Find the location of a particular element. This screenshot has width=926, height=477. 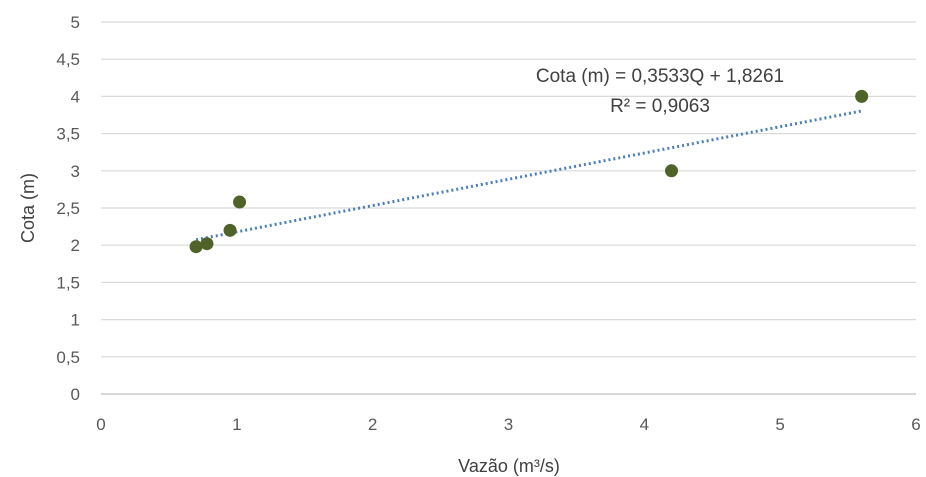

y-tick-label: 4 is located at coordinates (75, 96).